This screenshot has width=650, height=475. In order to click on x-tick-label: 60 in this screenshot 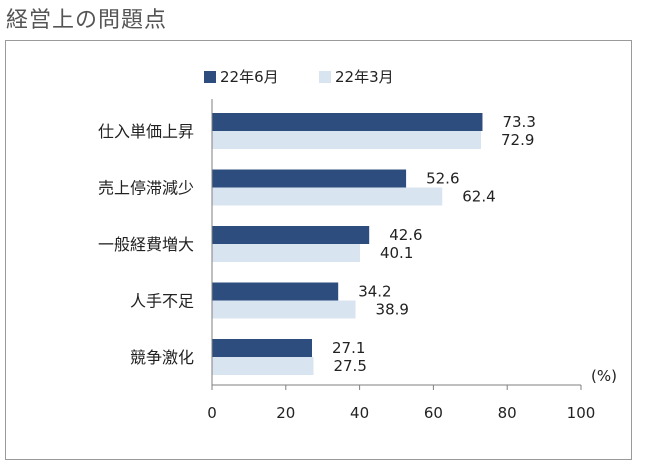, I will do `click(433, 413)`.